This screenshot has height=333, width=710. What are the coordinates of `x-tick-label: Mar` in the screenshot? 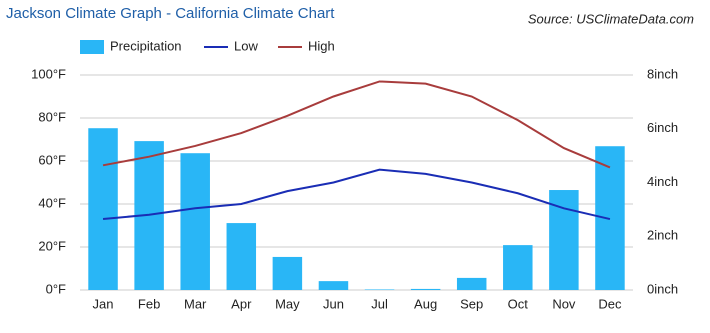 It's located at (195, 303).